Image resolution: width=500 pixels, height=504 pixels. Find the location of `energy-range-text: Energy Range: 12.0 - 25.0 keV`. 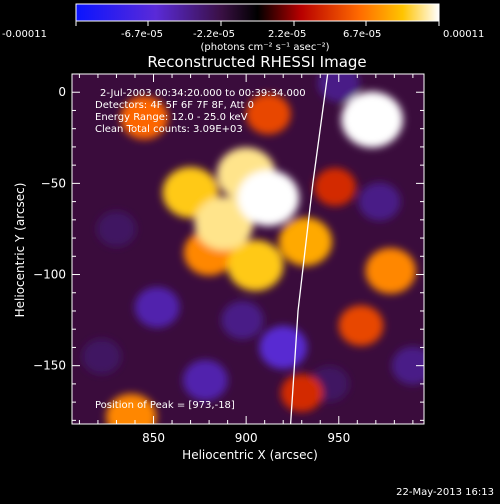

energy-range-text: Energy Range: 12.0 - 25.0 keV is located at coordinates (171, 117).